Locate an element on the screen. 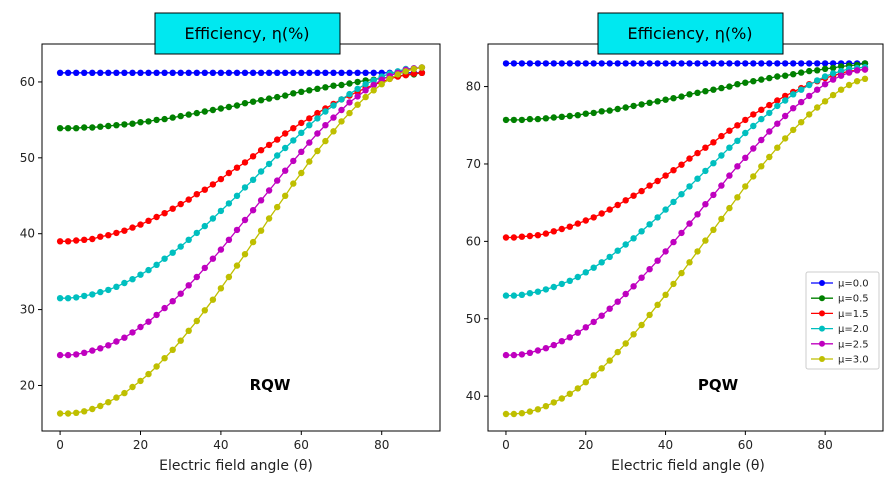 The width and height of the screenshot is (886, 477). y-tick-label: 80 is located at coordinates (473, 87).